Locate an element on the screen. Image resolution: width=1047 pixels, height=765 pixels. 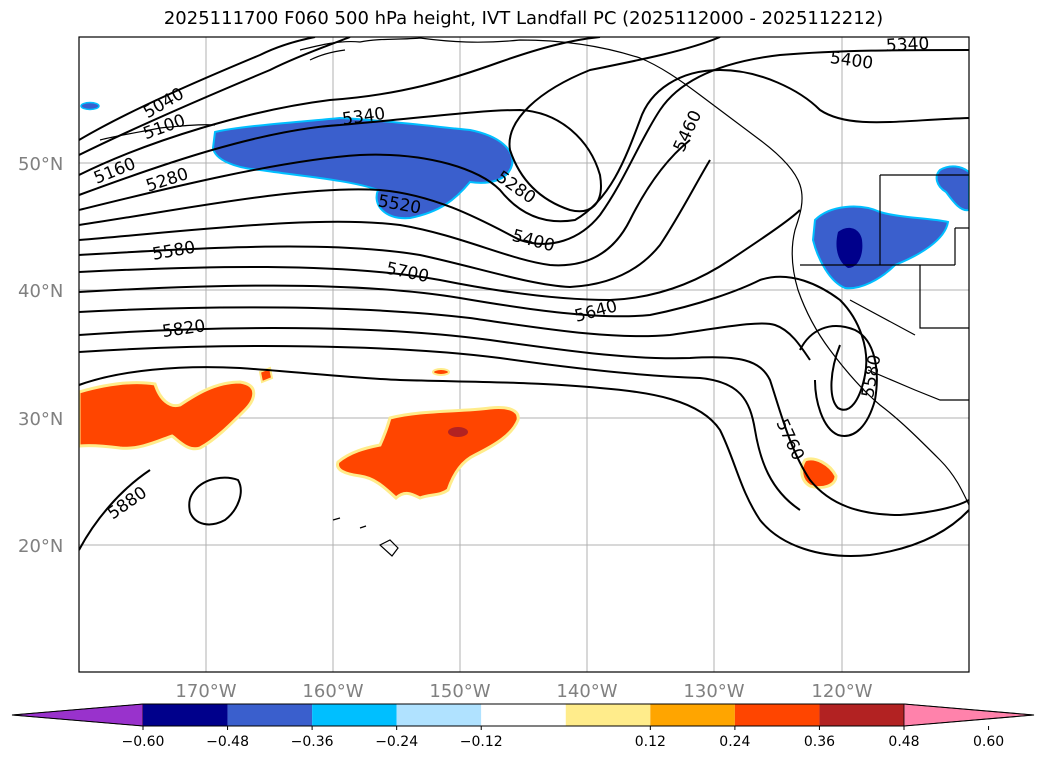
colorbar-extend-max is located at coordinates (969, 715).